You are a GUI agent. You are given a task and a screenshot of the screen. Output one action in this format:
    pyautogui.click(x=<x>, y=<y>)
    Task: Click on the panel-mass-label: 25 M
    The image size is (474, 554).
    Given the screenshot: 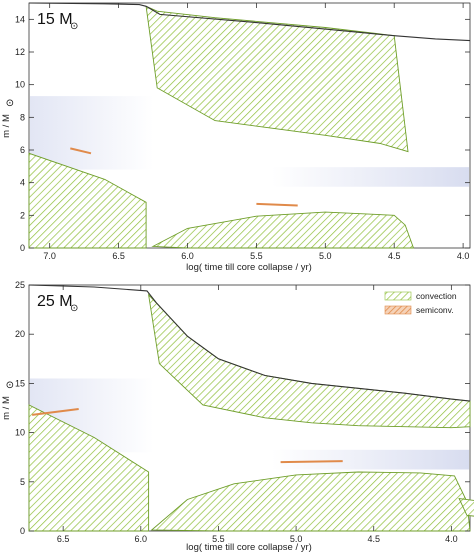 What is the action you would take?
    pyautogui.click(x=55, y=301)
    